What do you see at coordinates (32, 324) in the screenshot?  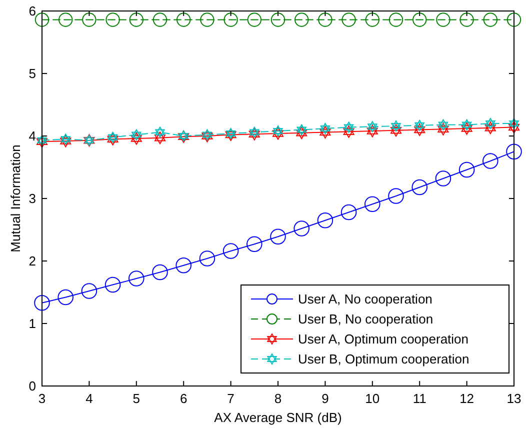 I see `y-tick-label: 1` at bounding box center [32, 324].